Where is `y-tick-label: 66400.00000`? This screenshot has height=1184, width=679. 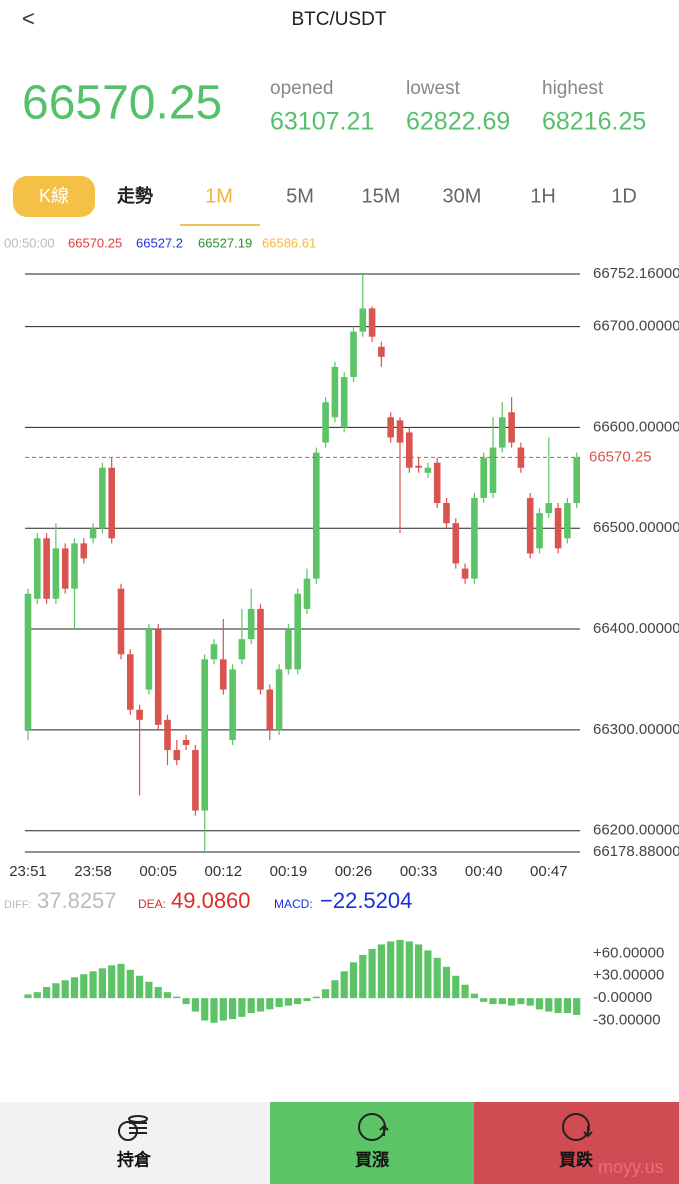 y-tick-label: 66400.00000 is located at coordinates (636, 628).